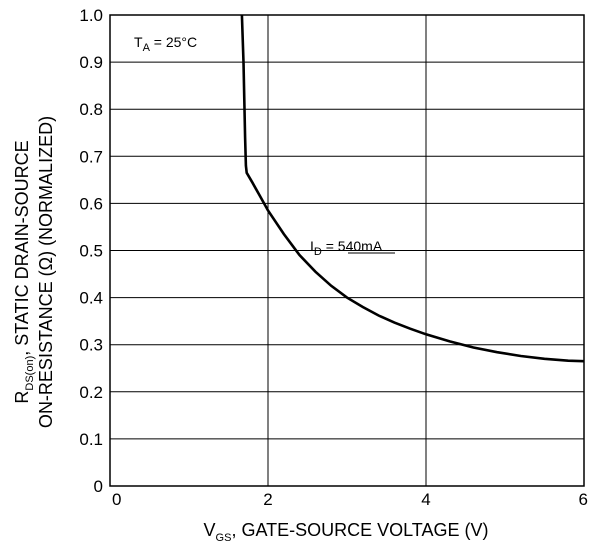 The width and height of the screenshot is (598, 543). What do you see at coordinates (46, 272) in the screenshot?
I see `y-title-line2: ON-RESISTANCE (Ω) (NORMALIZED)` at bounding box center [46, 272].